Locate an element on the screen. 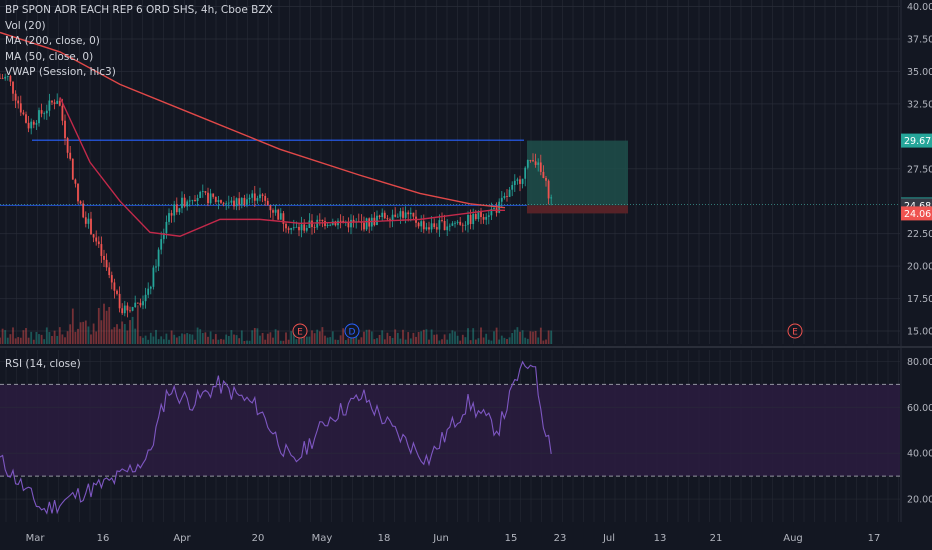 The height and width of the screenshot is (550, 932). time-tick-label: May is located at coordinates (322, 538).